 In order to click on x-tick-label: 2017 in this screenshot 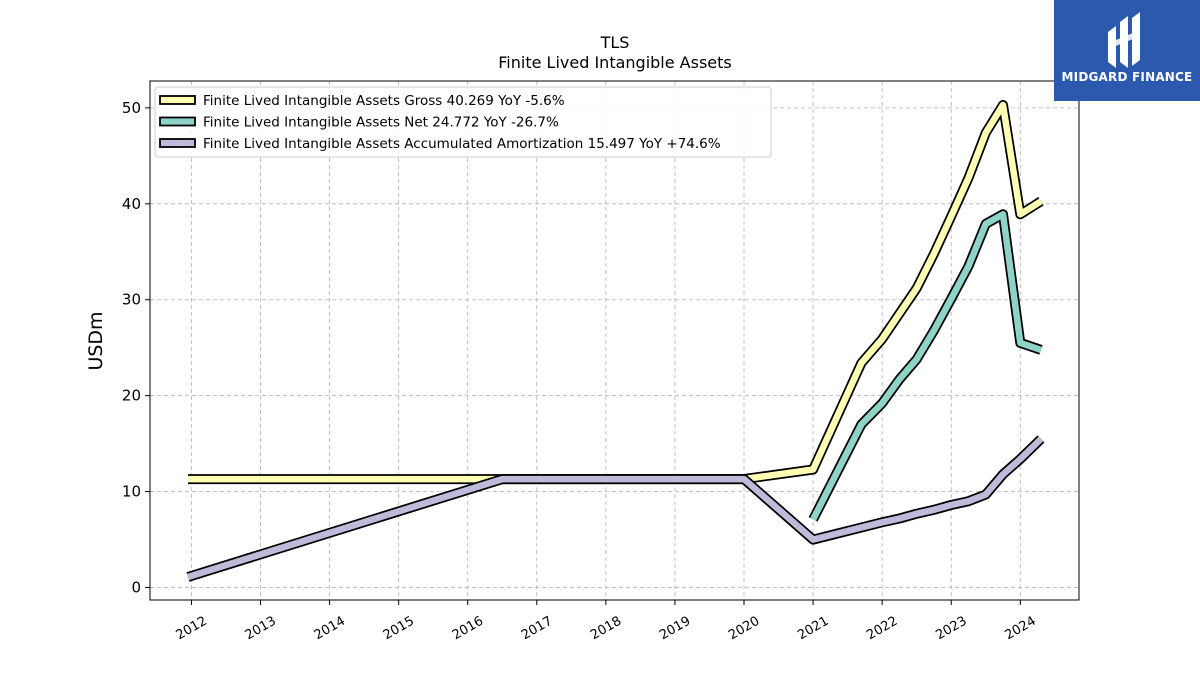, I will do `click(537, 629)`.